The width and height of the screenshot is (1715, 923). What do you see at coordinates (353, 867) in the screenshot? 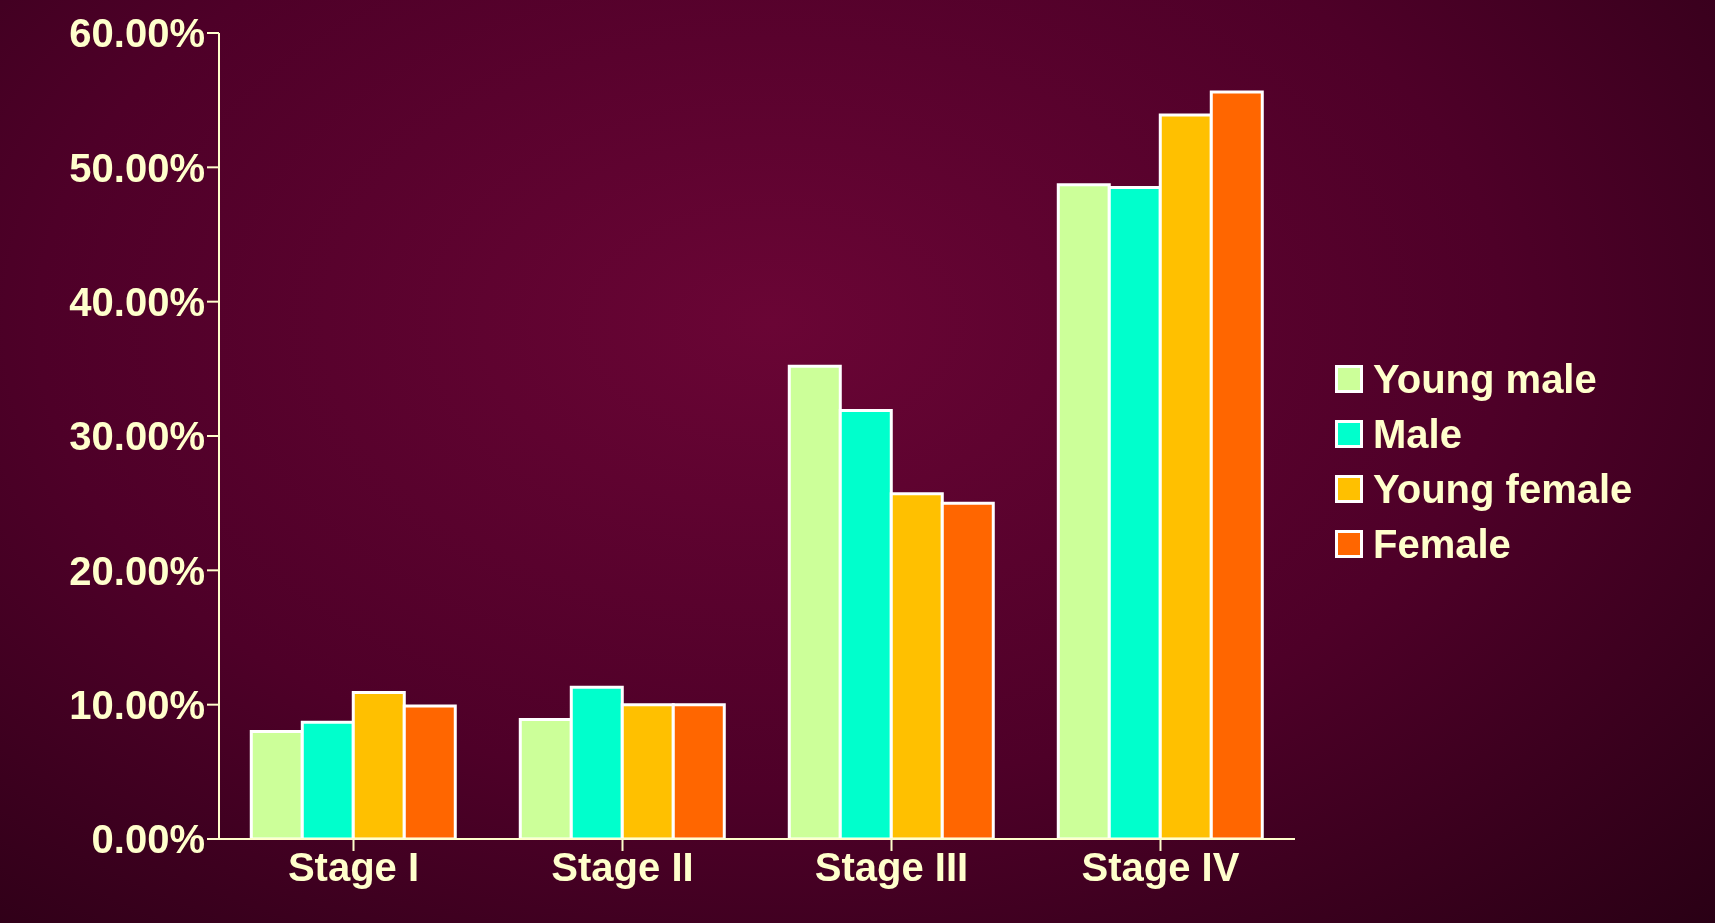
I see `x-tick-label: Stage I` at bounding box center [353, 867].